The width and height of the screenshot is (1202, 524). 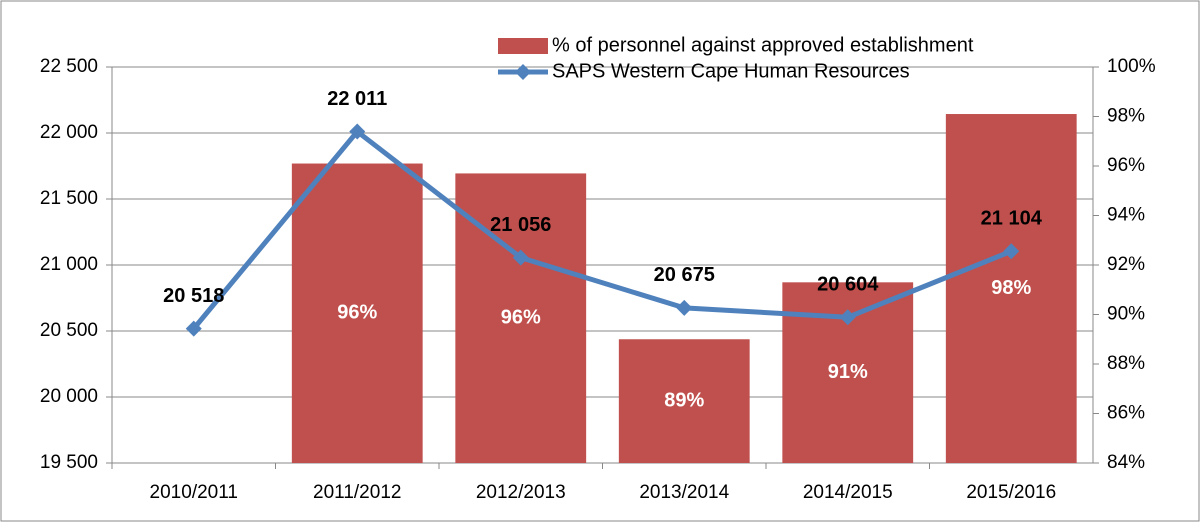 I want to click on legend-label: SAPS Western Cape Human Resources, so click(x=731, y=71).